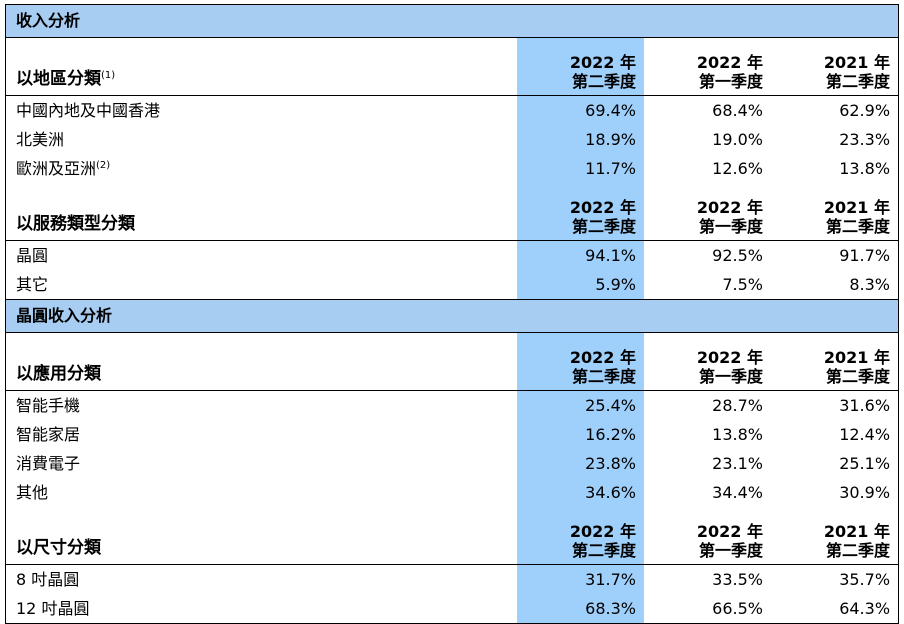 This screenshot has width=904, height=624. I want to click on cell-value: 66.5%, so click(737, 608).